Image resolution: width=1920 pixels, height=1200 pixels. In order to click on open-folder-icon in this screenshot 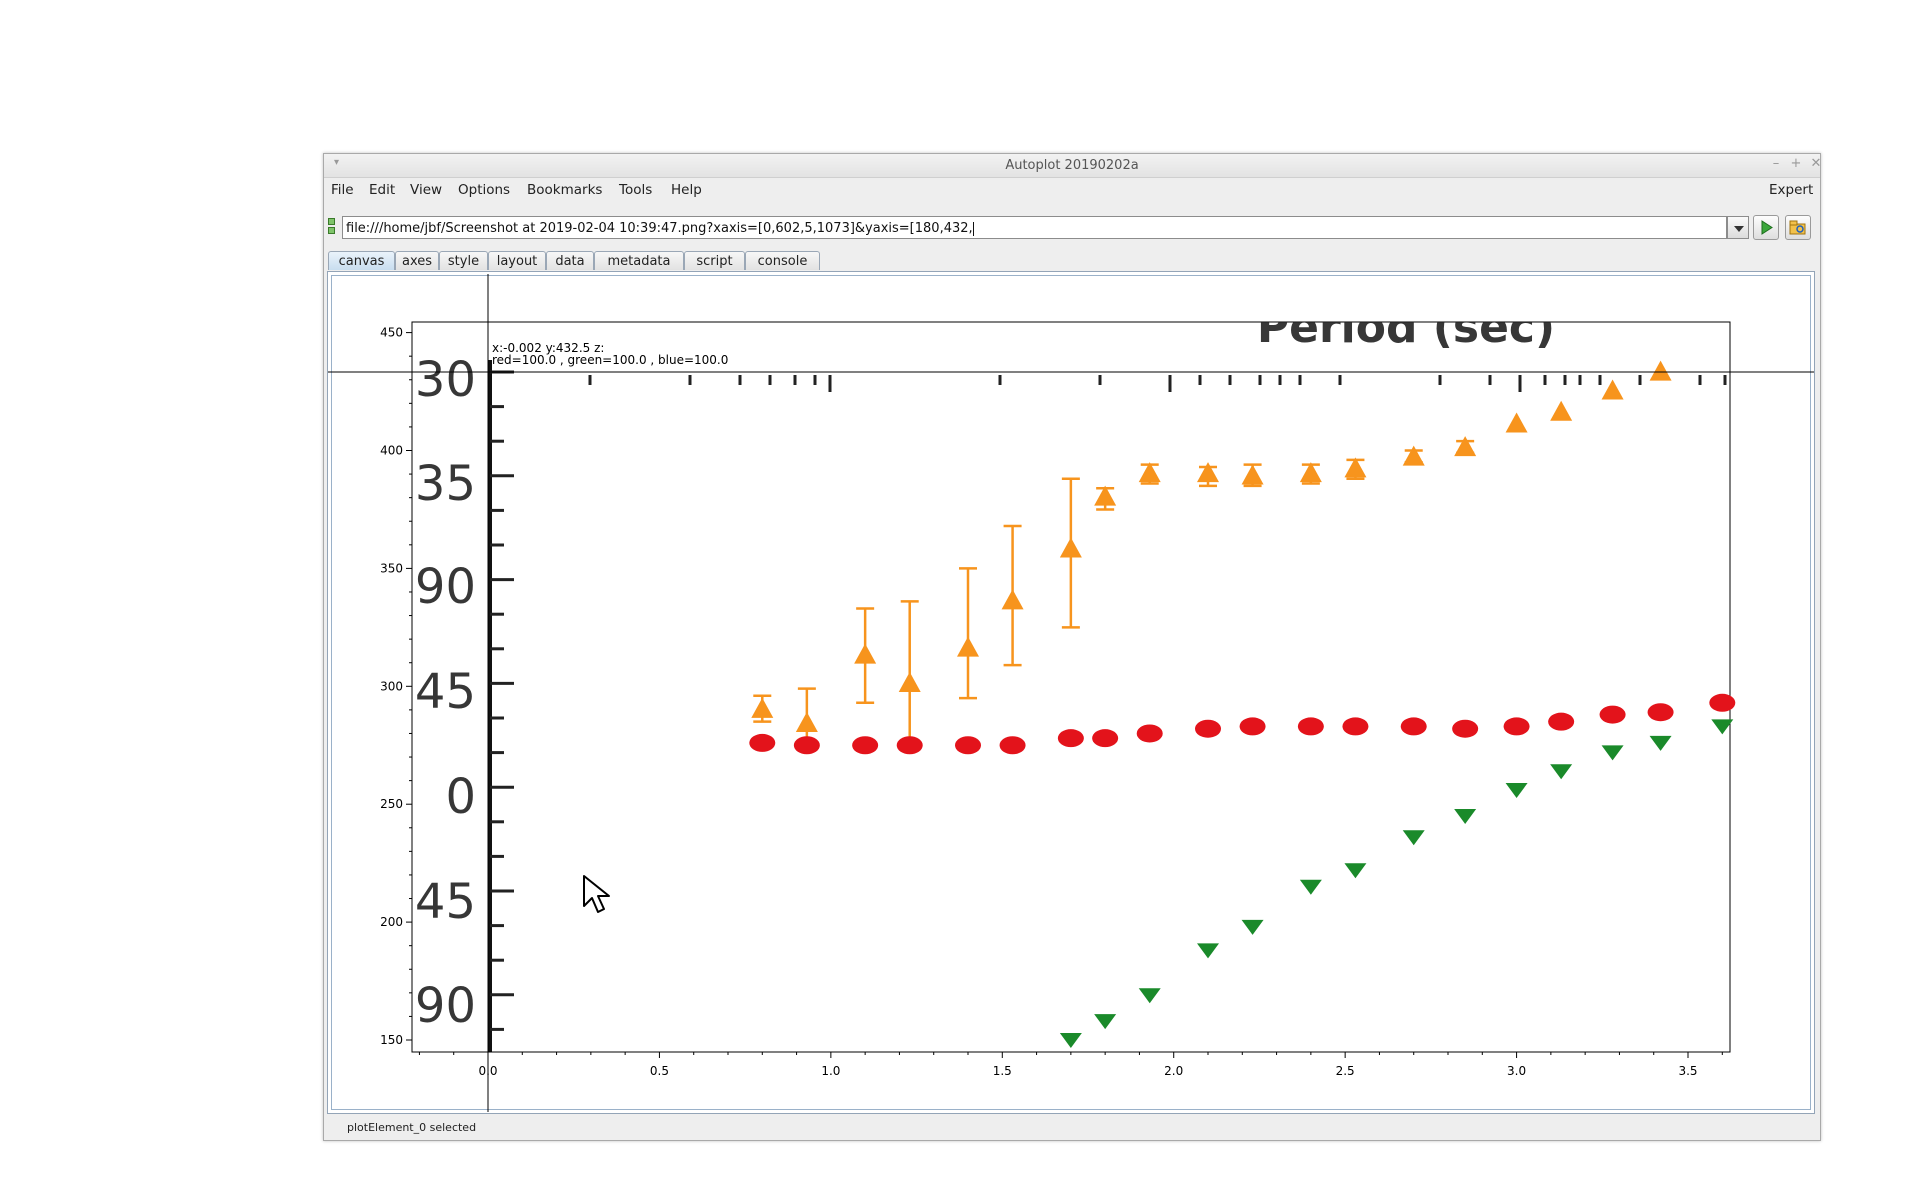, I will do `click(1797, 227)`.